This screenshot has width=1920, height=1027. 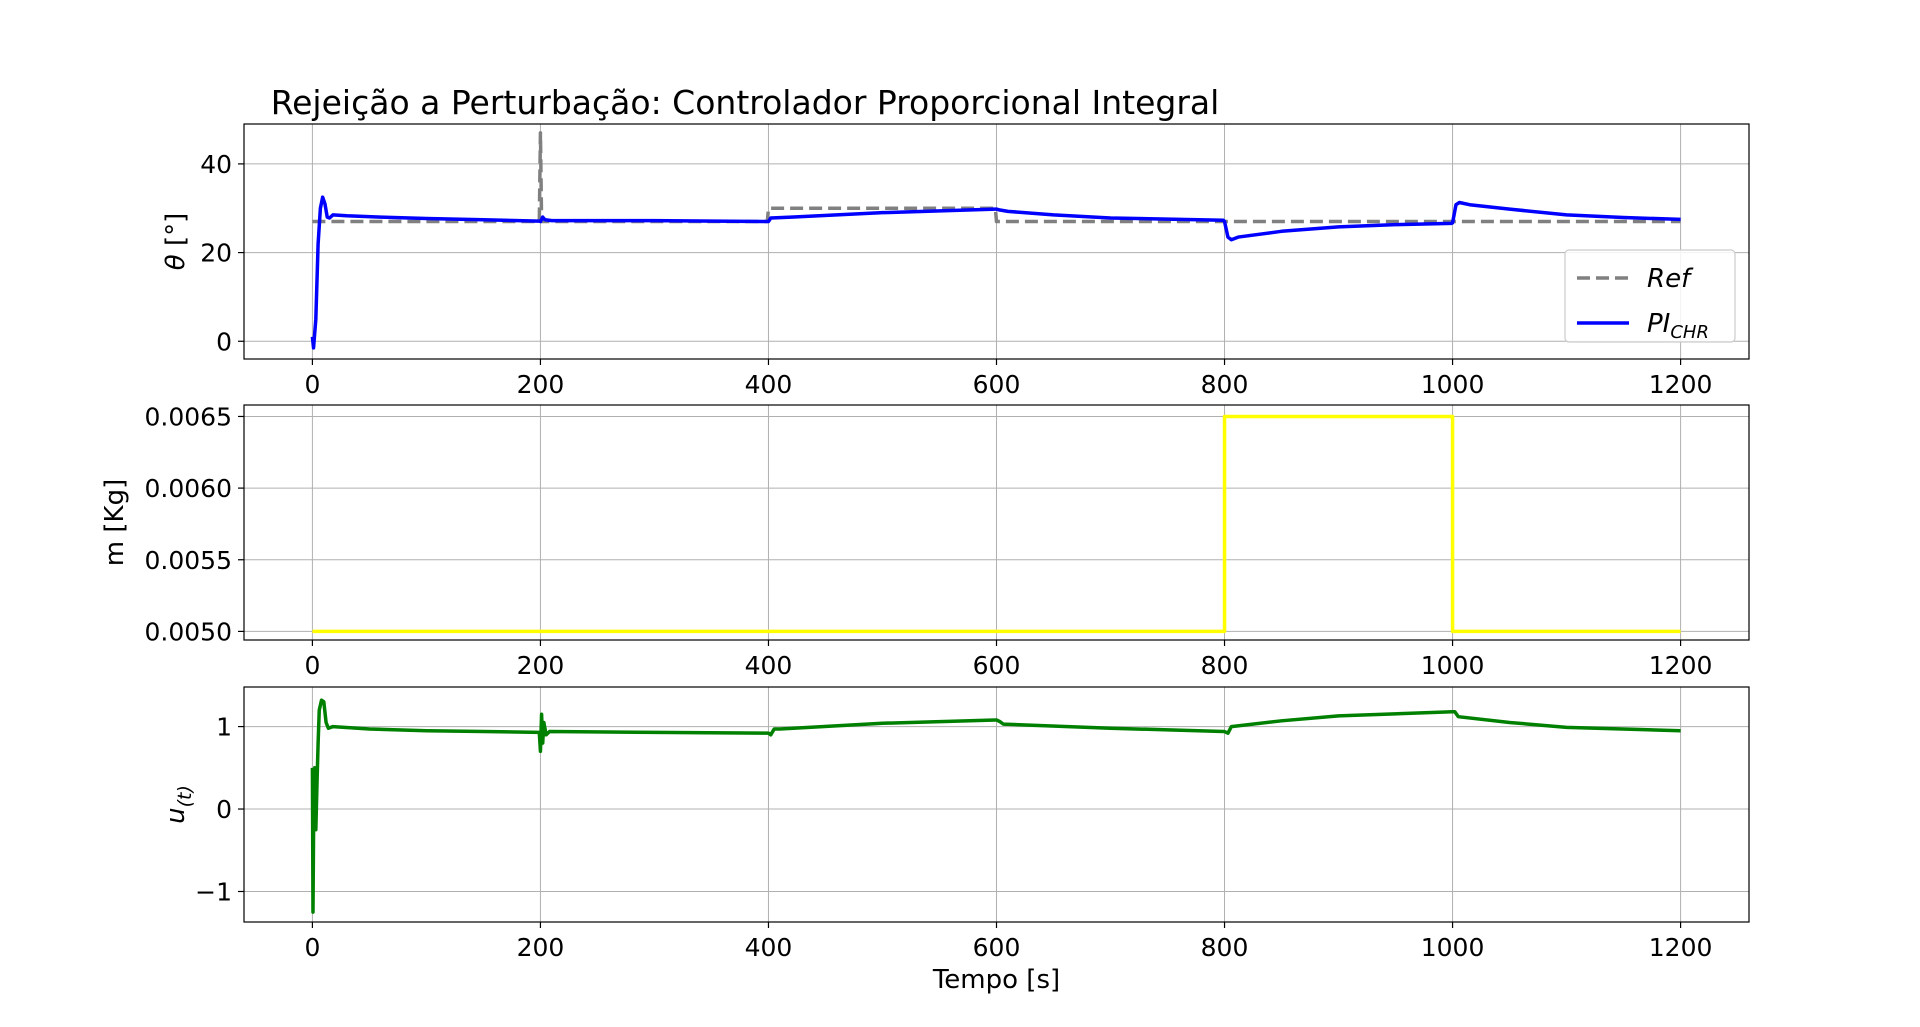 I want to click on y-axis-subscript: (t), so click(x=185, y=796).